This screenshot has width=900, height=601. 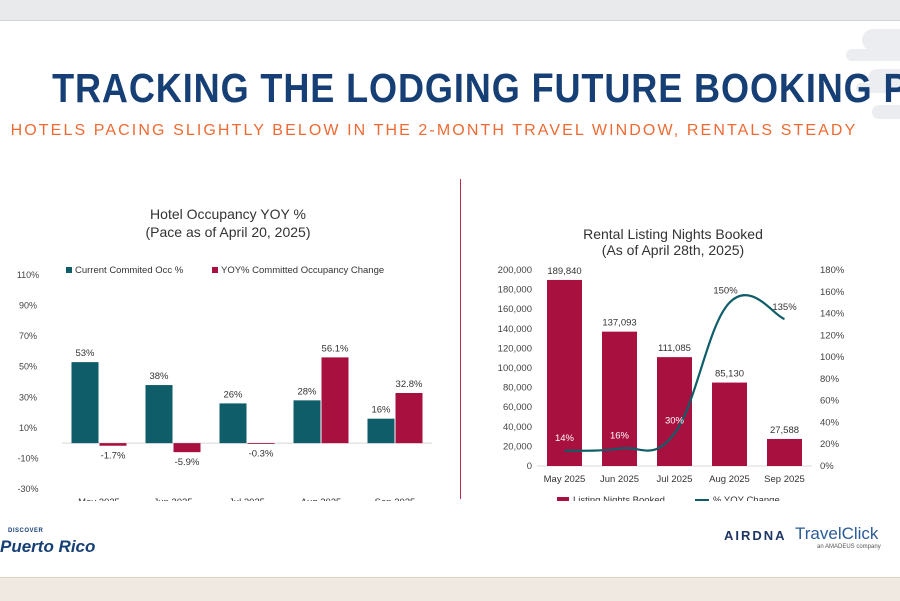 I want to click on legend-label: % YOY Change, so click(x=746, y=498).